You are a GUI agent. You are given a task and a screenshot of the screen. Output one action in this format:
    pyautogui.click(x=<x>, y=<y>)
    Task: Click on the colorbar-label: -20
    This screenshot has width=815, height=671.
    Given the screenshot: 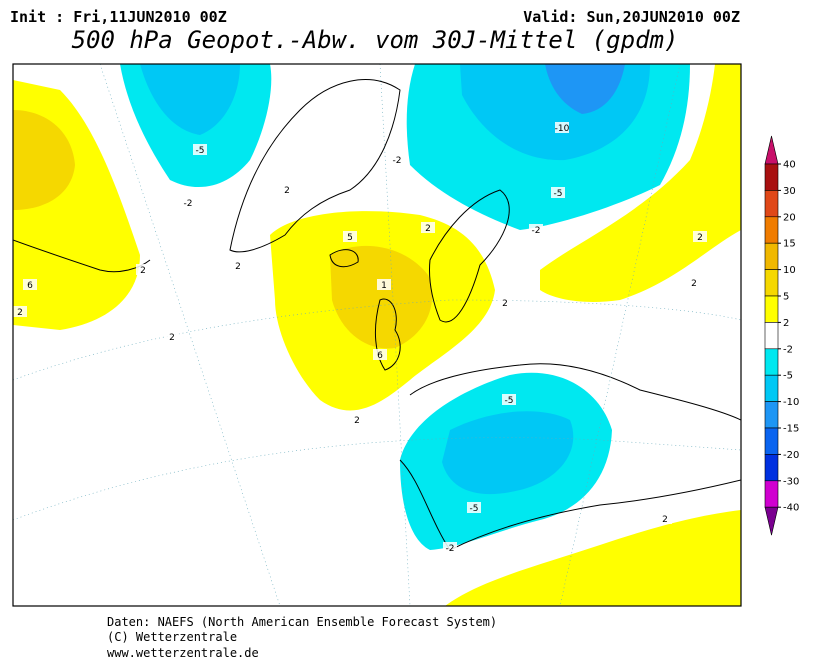 What is the action you would take?
    pyautogui.click(x=791, y=455)
    